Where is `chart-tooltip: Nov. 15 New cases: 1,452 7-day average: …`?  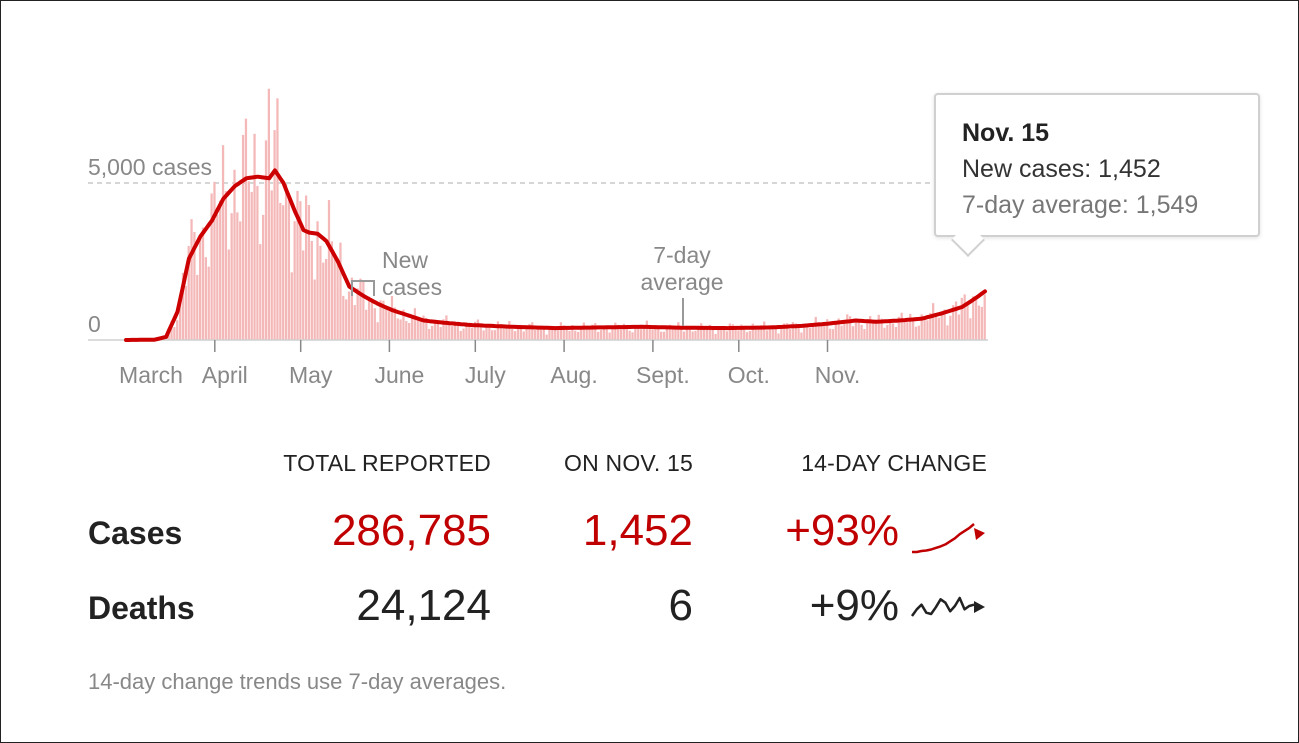
chart-tooltip: Nov. 15 New cases: 1,452 7-day average: … is located at coordinates (1097, 165).